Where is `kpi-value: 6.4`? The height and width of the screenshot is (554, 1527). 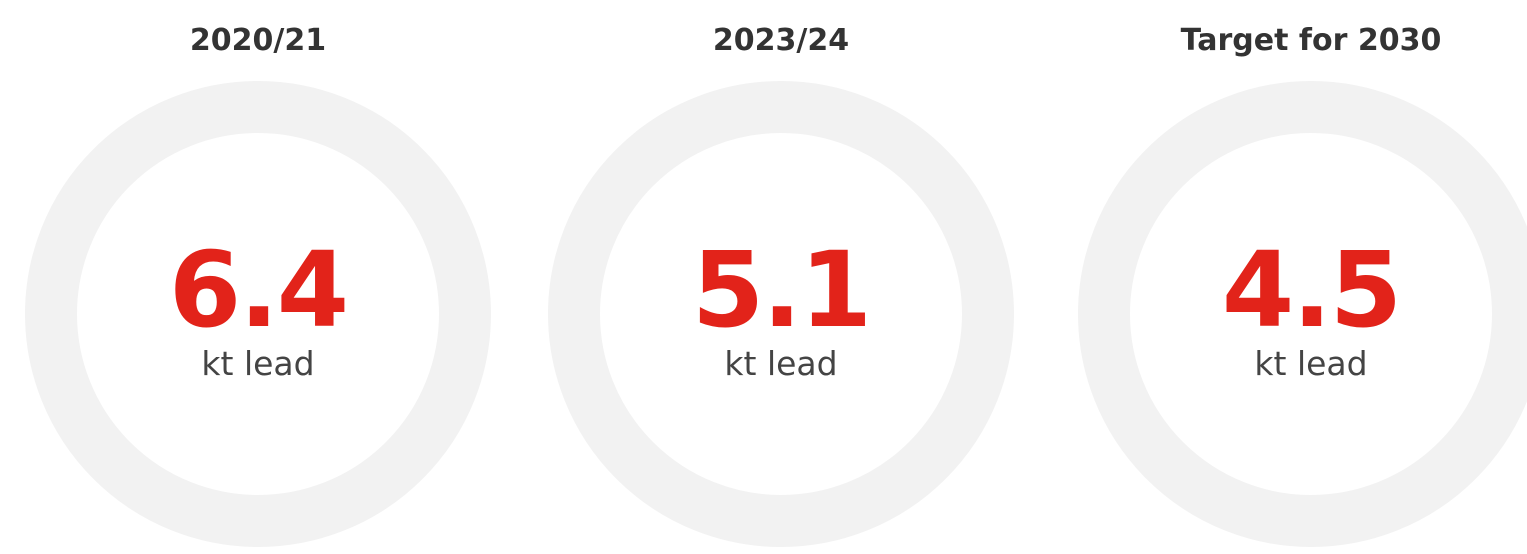 kpi-value: 6.4 is located at coordinates (258, 290).